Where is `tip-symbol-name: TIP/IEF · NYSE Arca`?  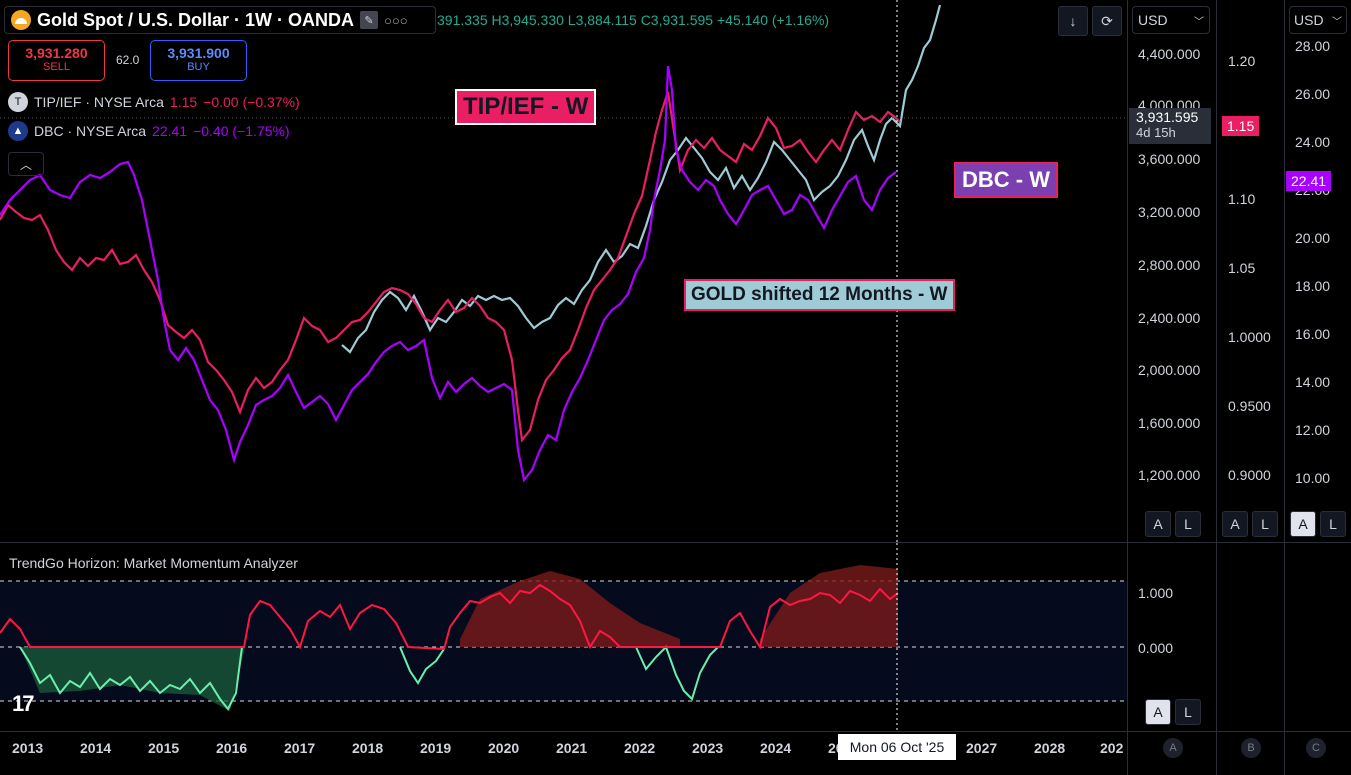 tip-symbol-name: TIP/IEF · NYSE Arca is located at coordinates (99, 102).